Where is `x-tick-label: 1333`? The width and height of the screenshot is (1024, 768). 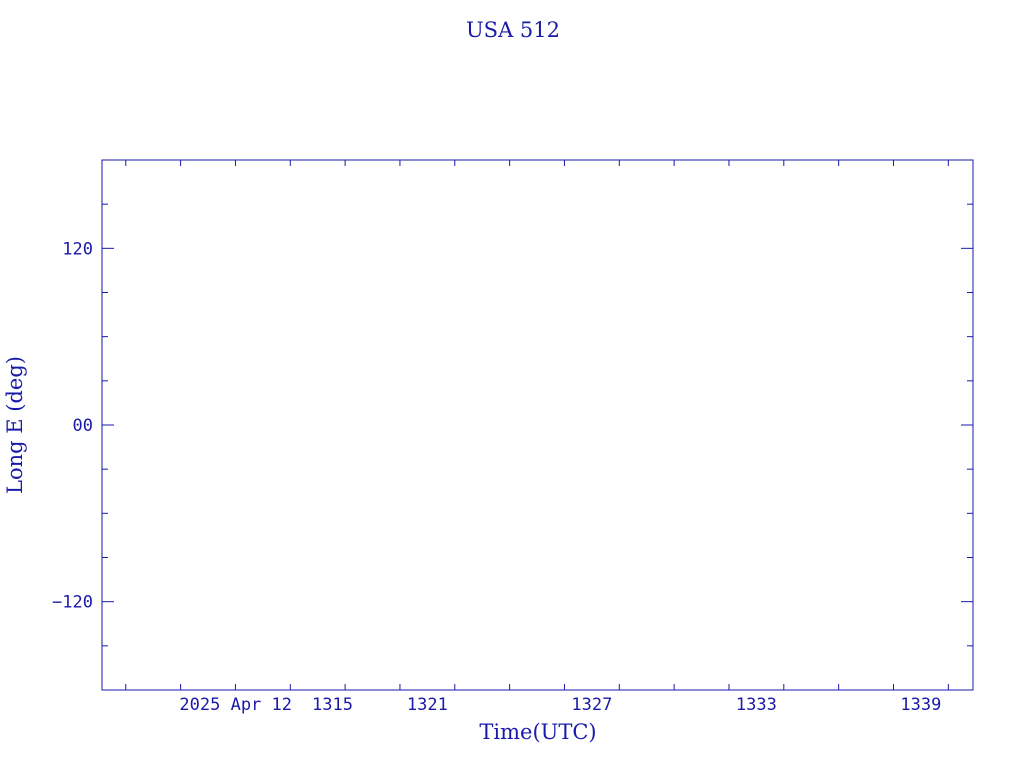 x-tick-label: 1333 is located at coordinates (756, 705).